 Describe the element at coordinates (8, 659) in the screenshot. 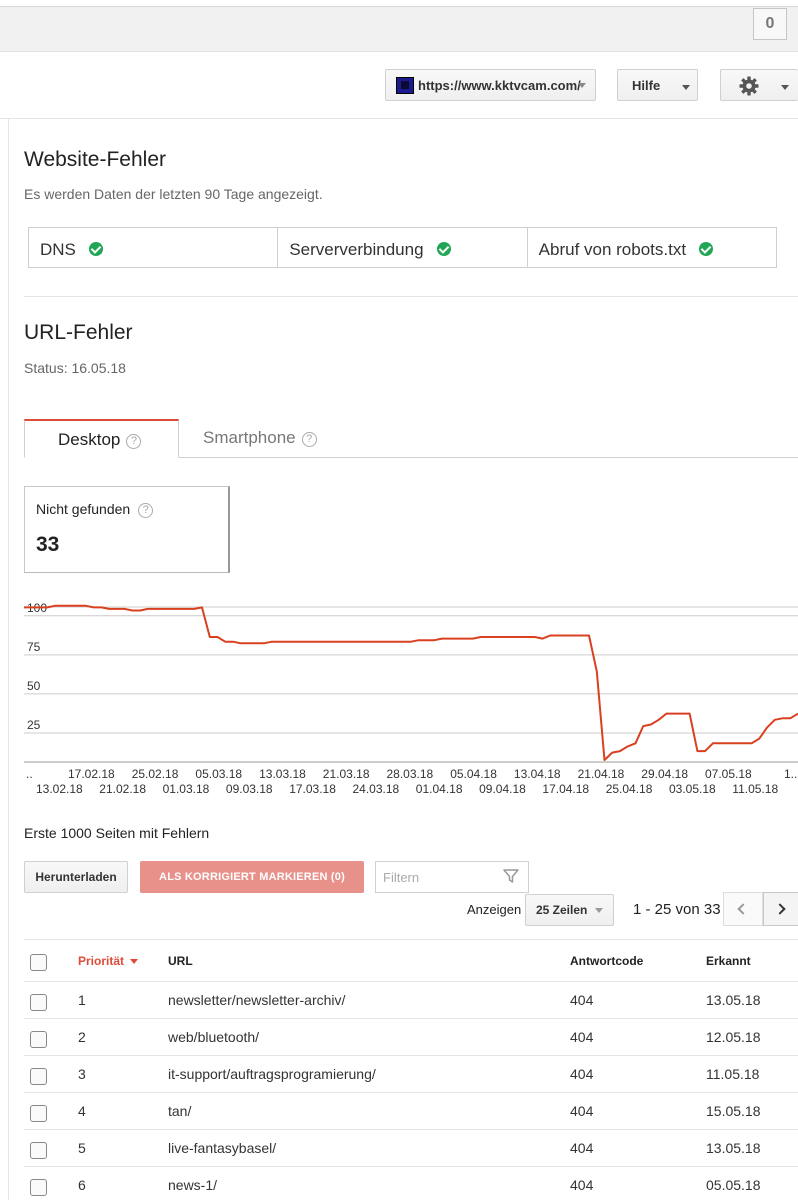

I see `content-left-rule` at that location.